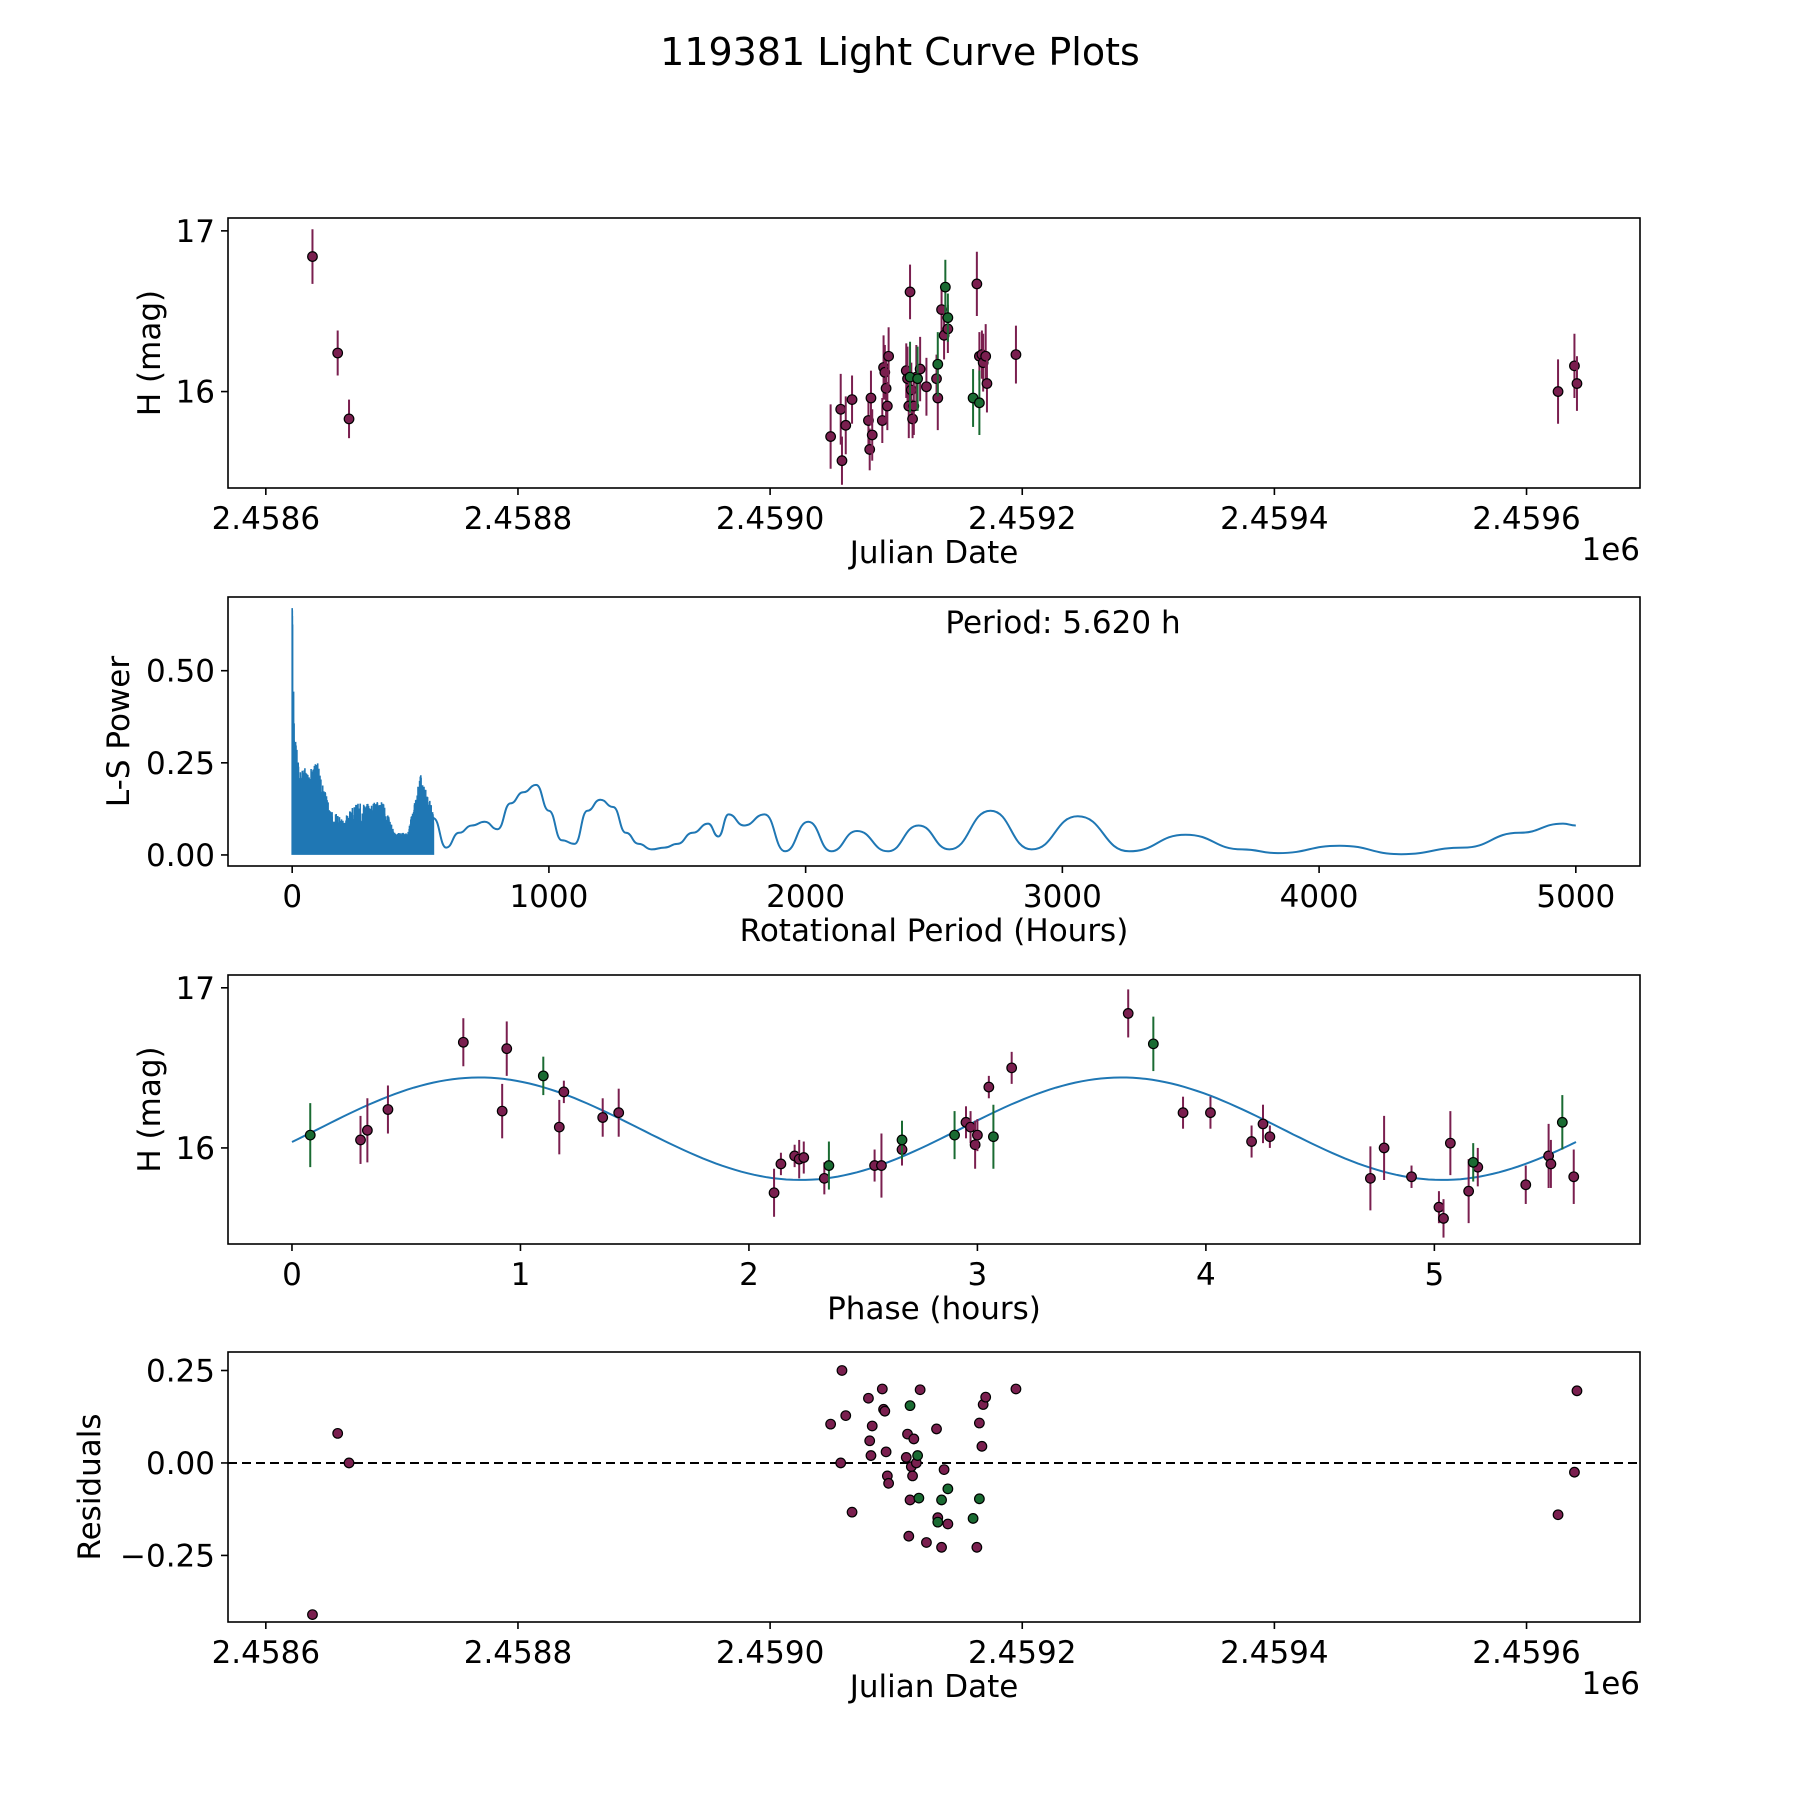 The width and height of the screenshot is (1800, 1800). I want to click on periodogram-frame, so click(934, 731).